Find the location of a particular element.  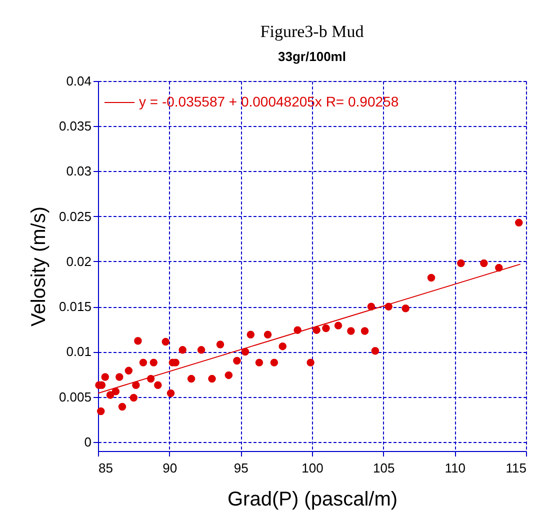

y-tick-label: 0.04 is located at coordinates (79, 81).